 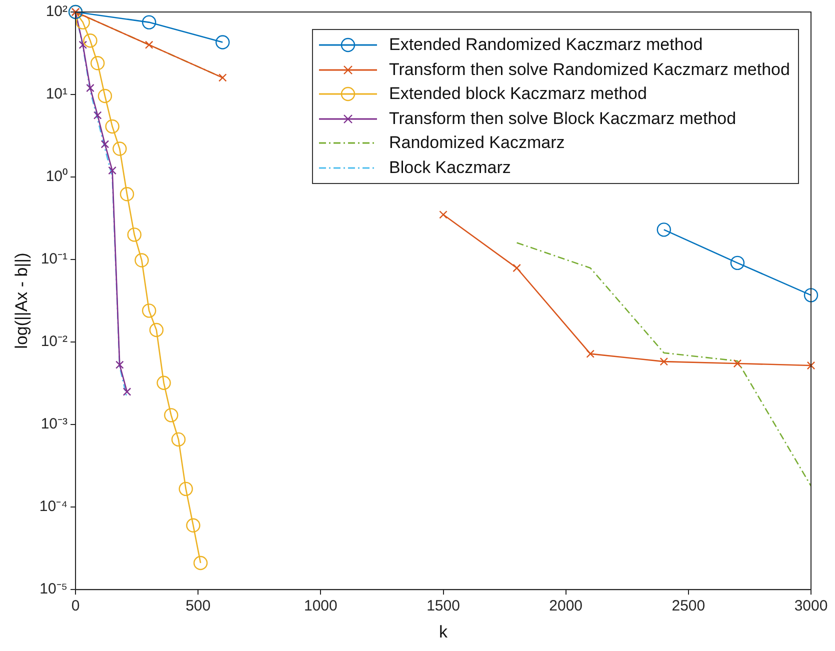 I want to click on legend-label: Randomized Kaczmarz, so click(x=477, y=143).